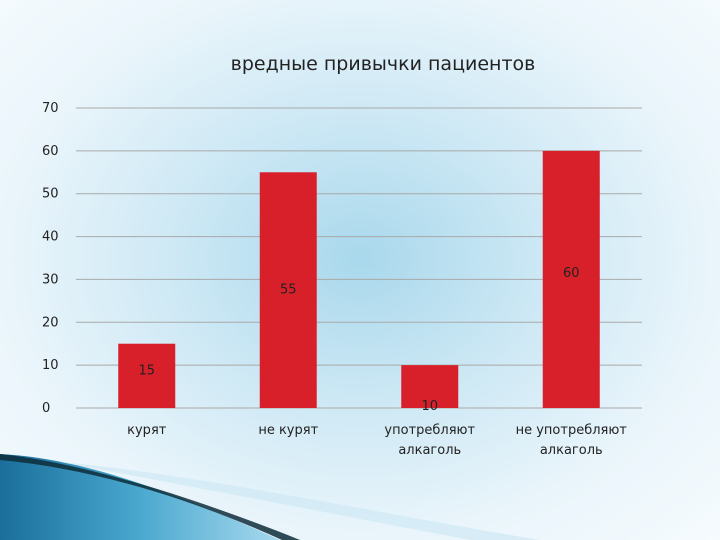 The width and height of the screenshot is (720, 540). I want to click on data-label: 10, so click(429, 406).